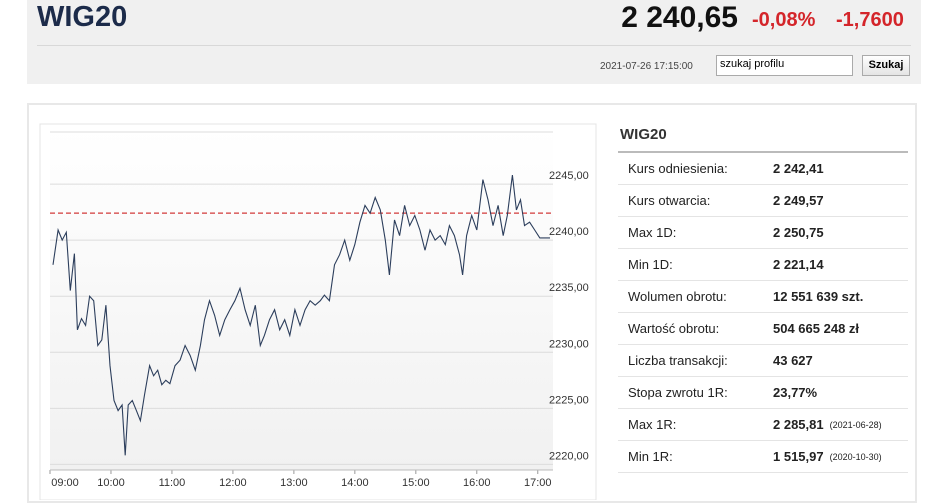 This screenshot has height=503, width=948. What do you see at coordinates (798, 232) in the screenshot?
I see `row-value: 2 250,75` at bounding box center [798, 232].